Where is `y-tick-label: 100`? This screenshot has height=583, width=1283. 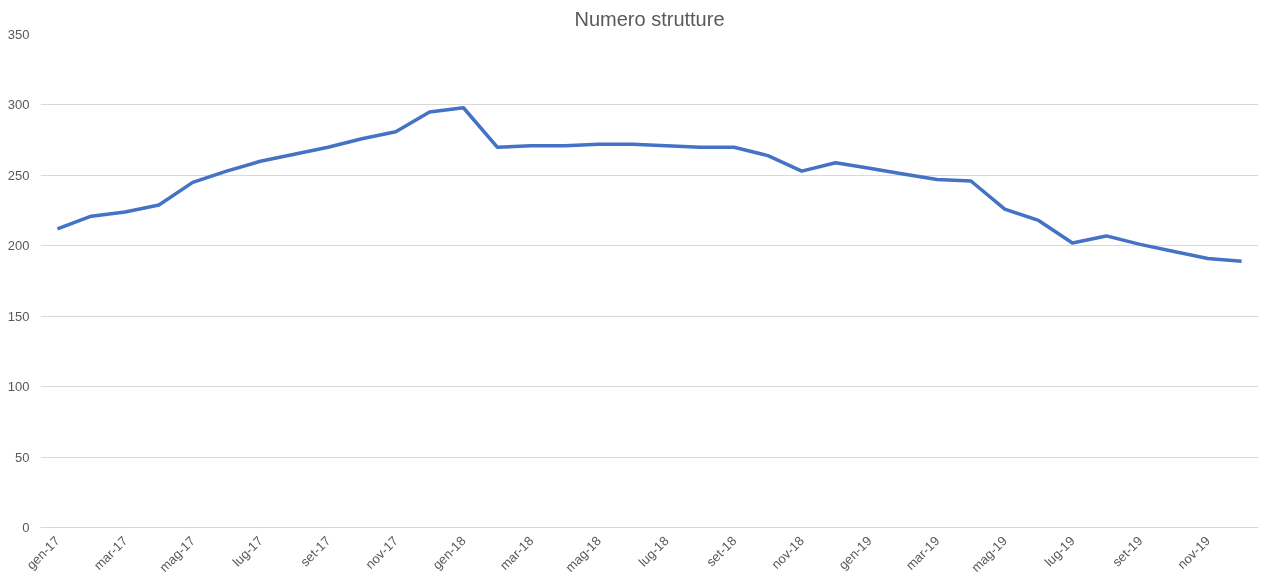 y-tick-label: 100 is located at coordinates (18, 387).